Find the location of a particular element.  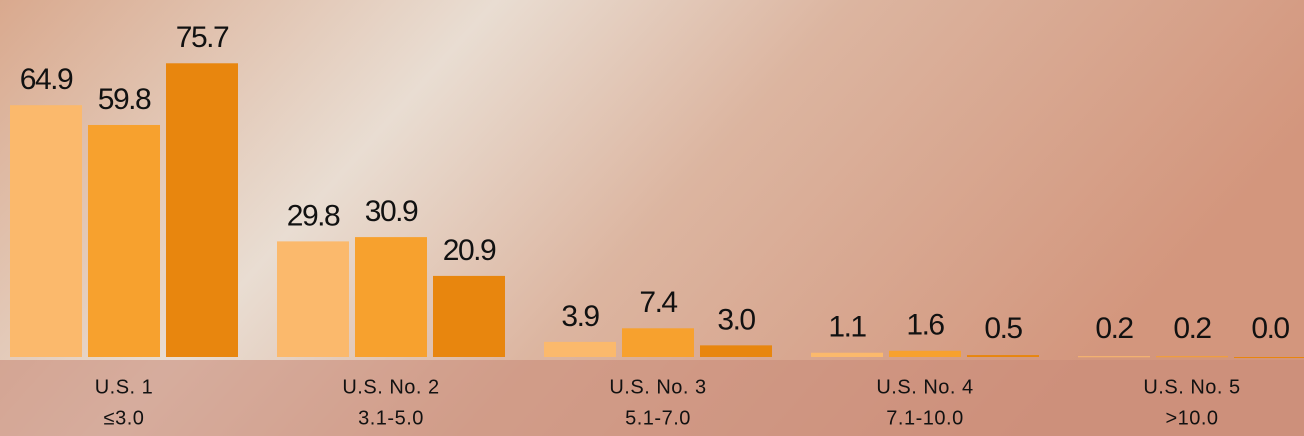

category-label: U.S. 1 is located at coordinates (124, 387).